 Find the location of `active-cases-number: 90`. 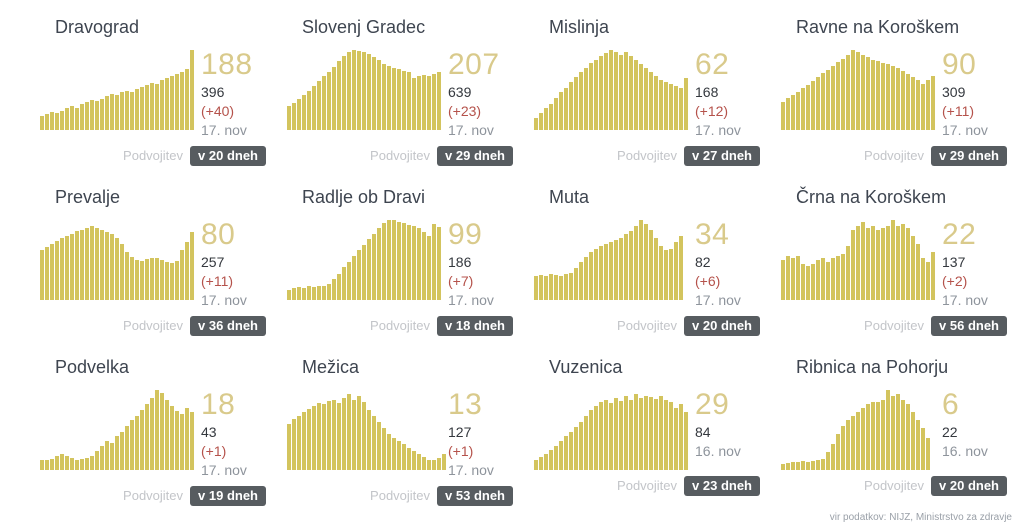

active-cases-number: 90 is located at coordinates (959, 64).